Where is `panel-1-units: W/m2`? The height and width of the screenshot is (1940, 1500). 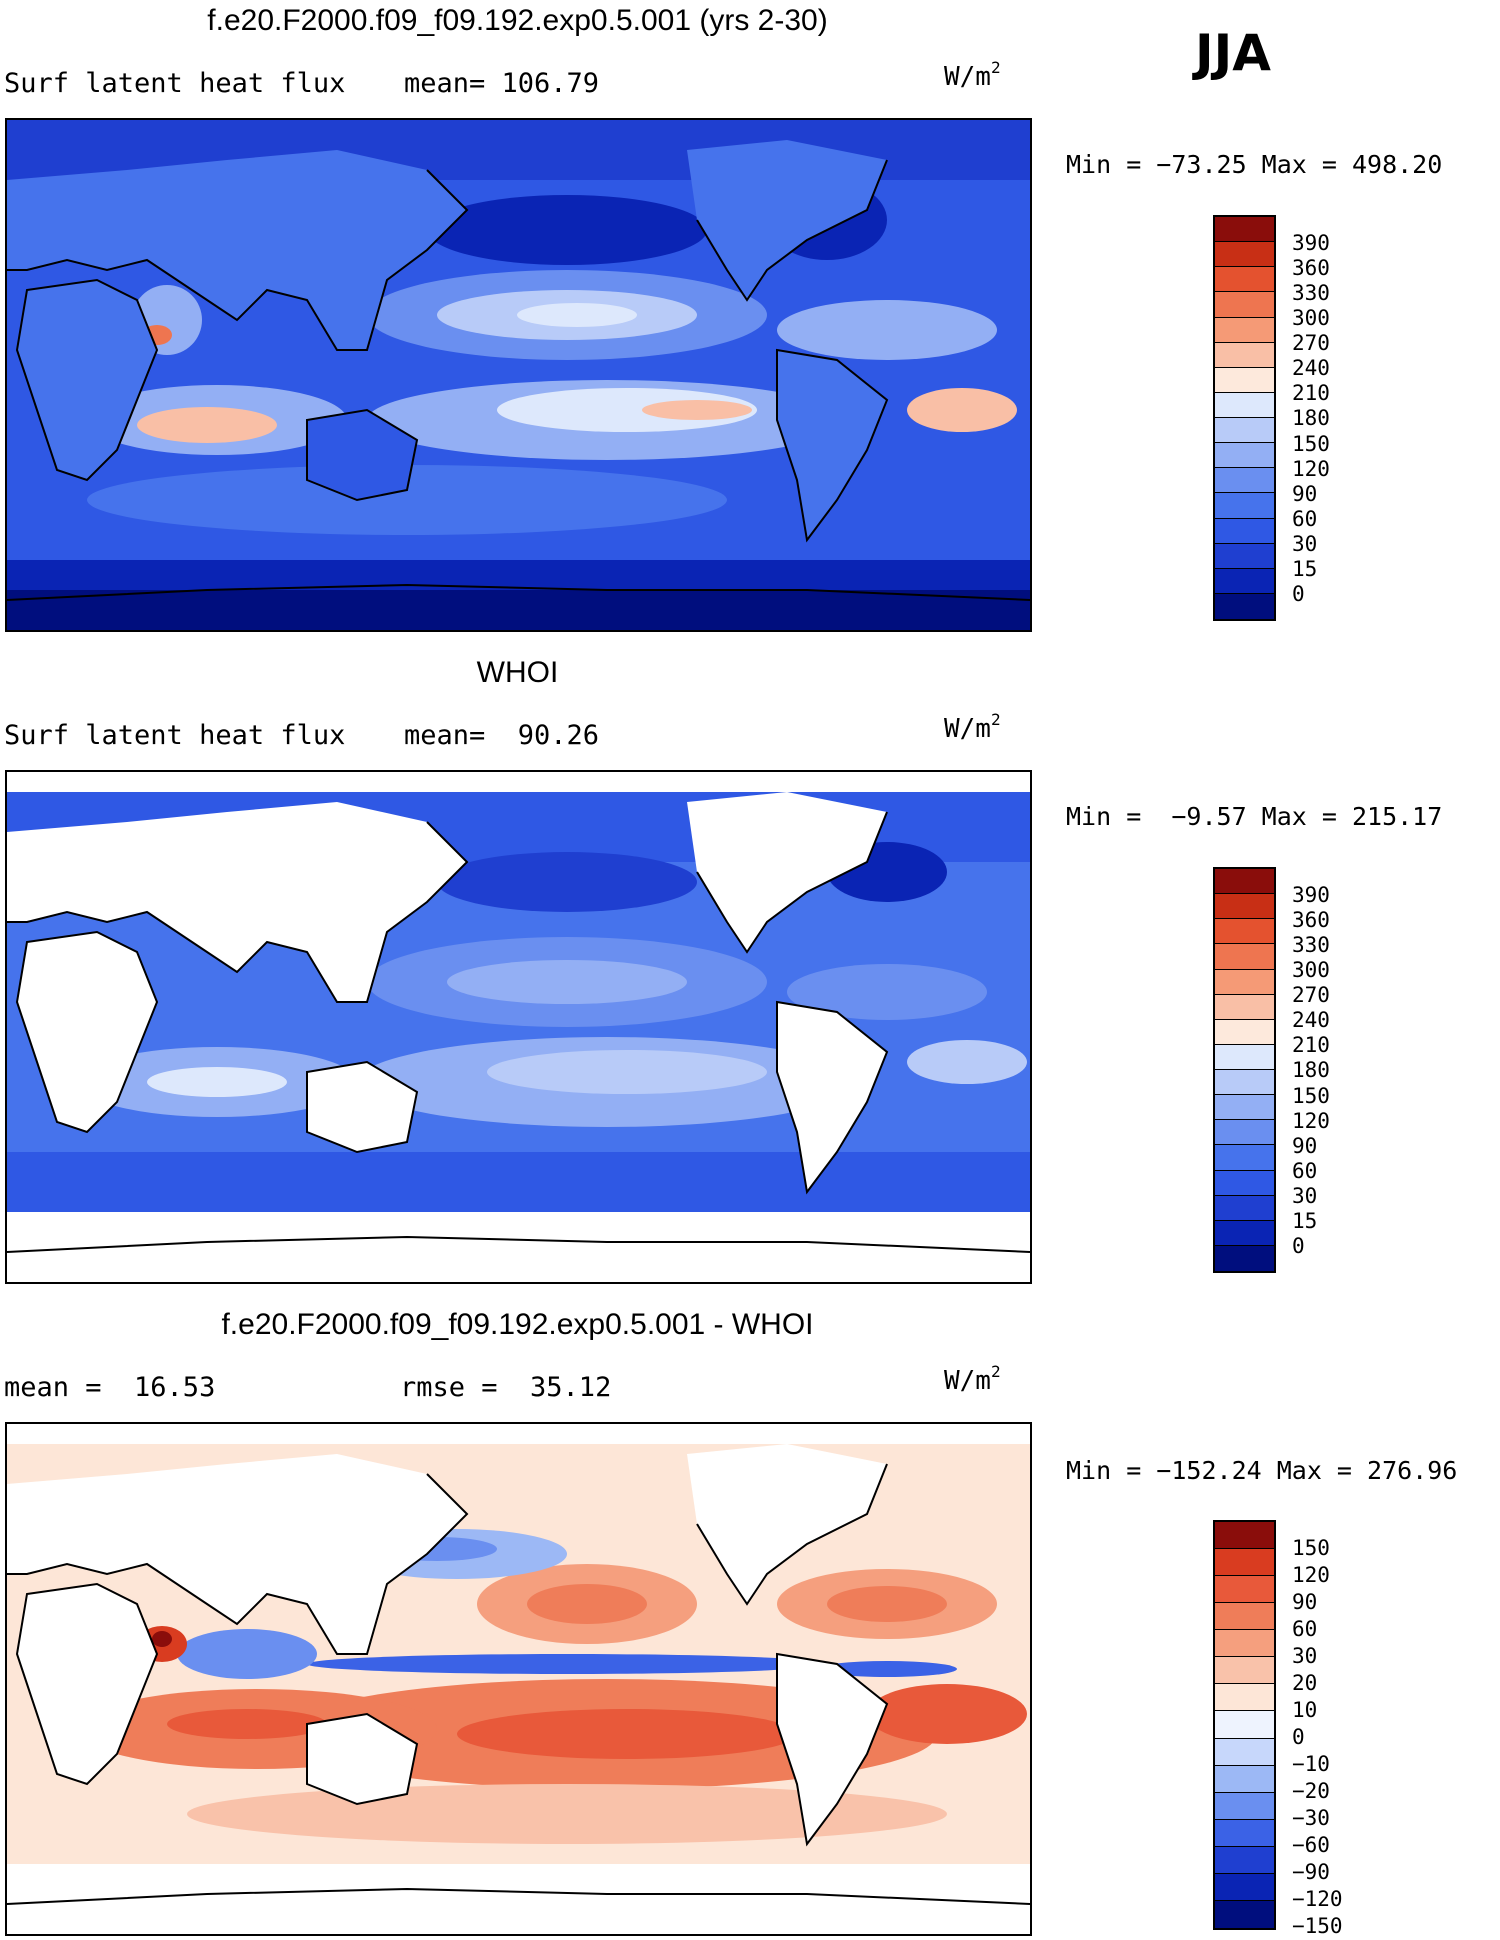
panel-1-units: W/m2 is located at coordinates (972, 75).